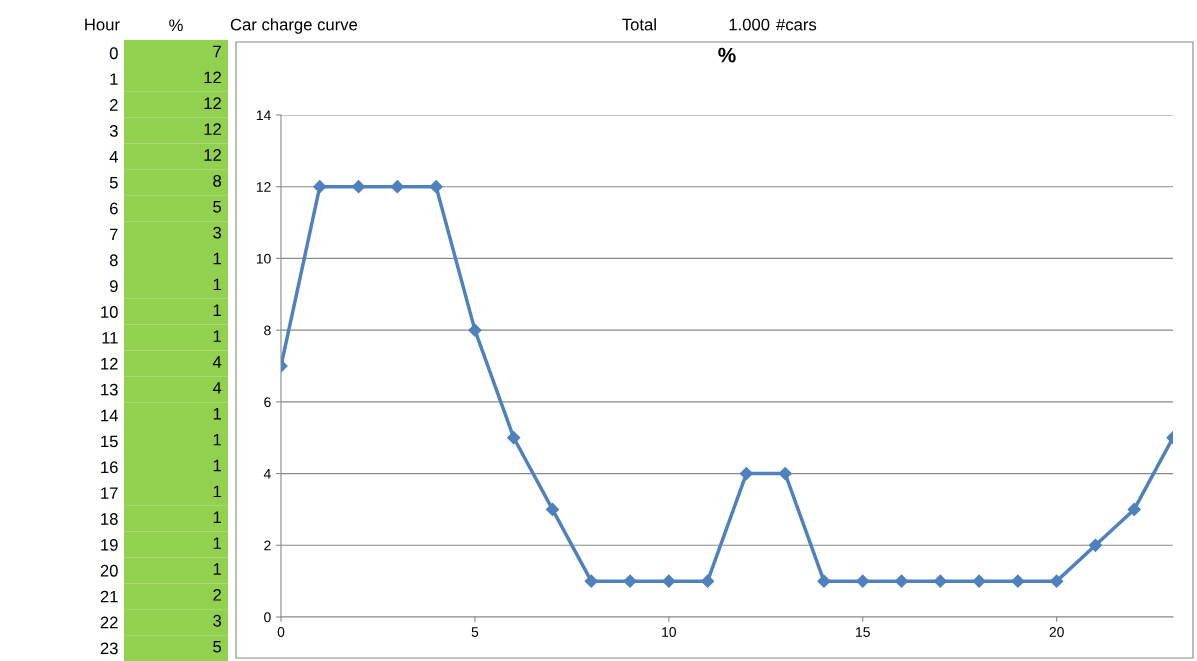 The width and height of the screenshot is (1197, 661). What do you see at coordinates (727, 55) in the screenshot?
I see `chart-title: %` at bounding box center [727, 55].